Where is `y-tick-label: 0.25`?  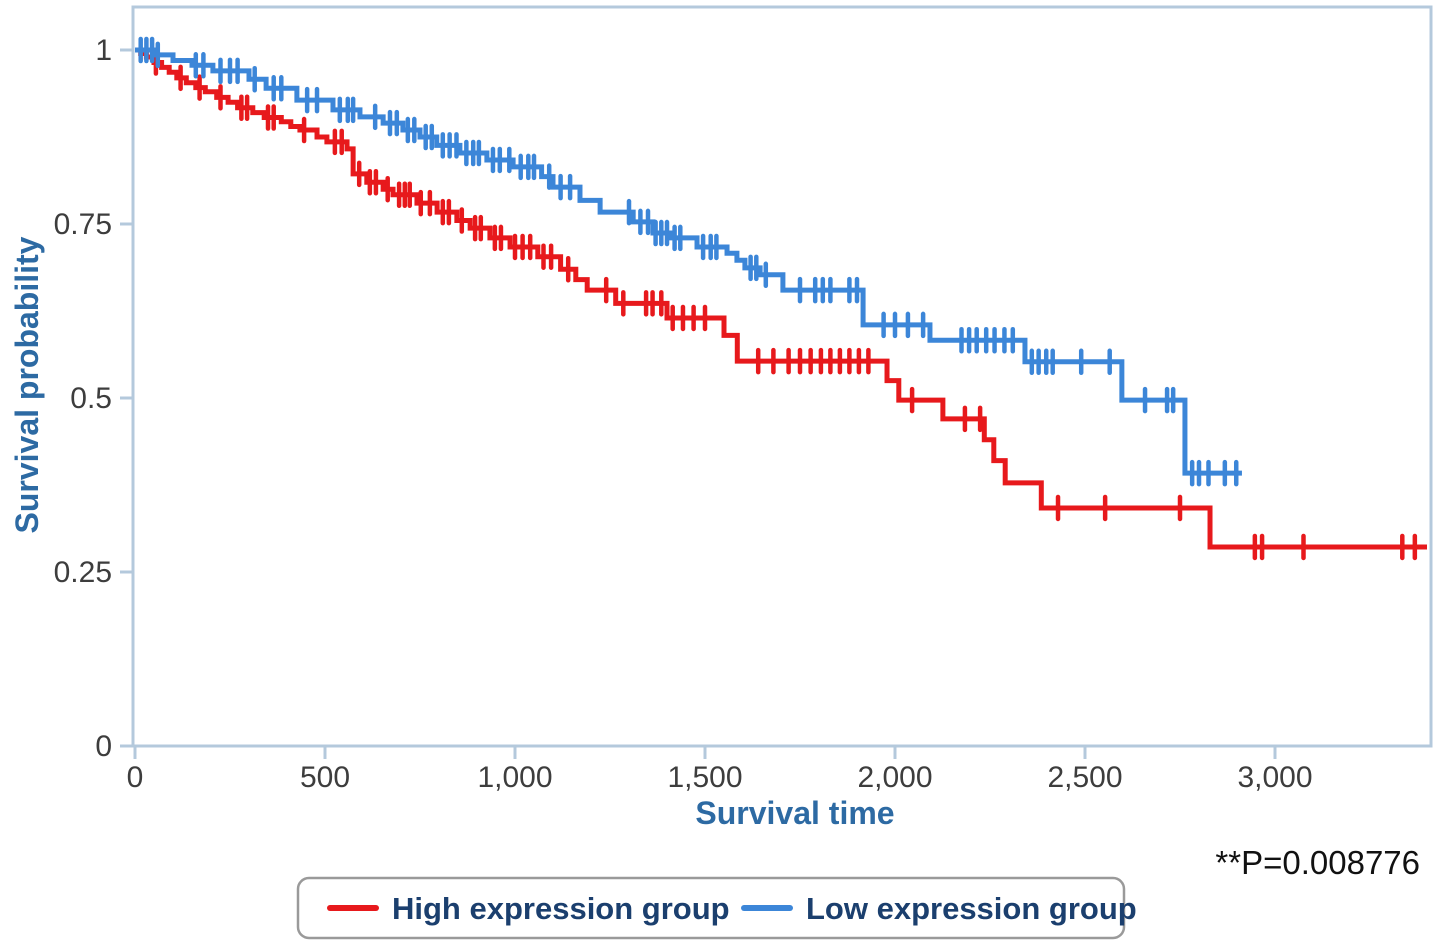 y-tick-label: 0.25 is located at coordinates (83, 572).